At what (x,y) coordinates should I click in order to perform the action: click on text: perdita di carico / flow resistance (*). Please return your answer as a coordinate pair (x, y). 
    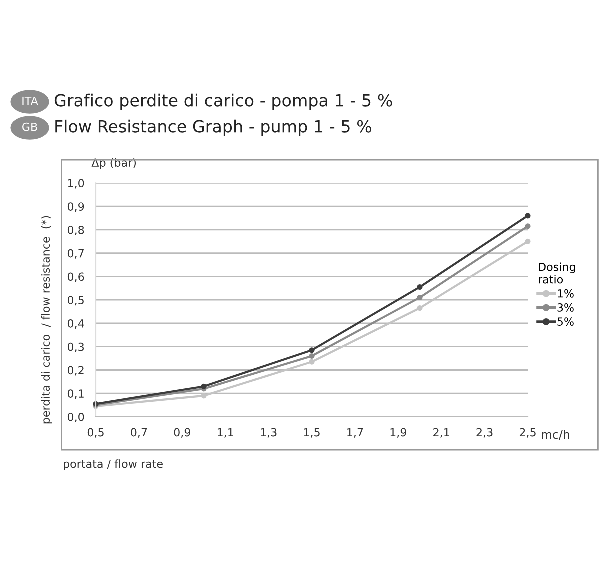
    Looking at the image, I should click on (46, 320).